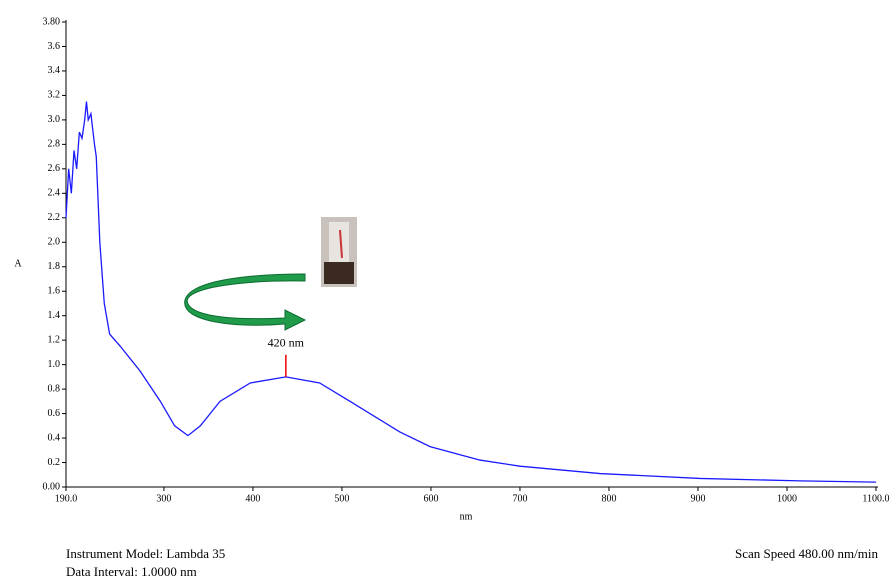 The width and height of the screenshot is (896, 582). Describe the element at coordinates (54, 291) in the screenshot. I see `y-tick-label: 1.6` at that location.